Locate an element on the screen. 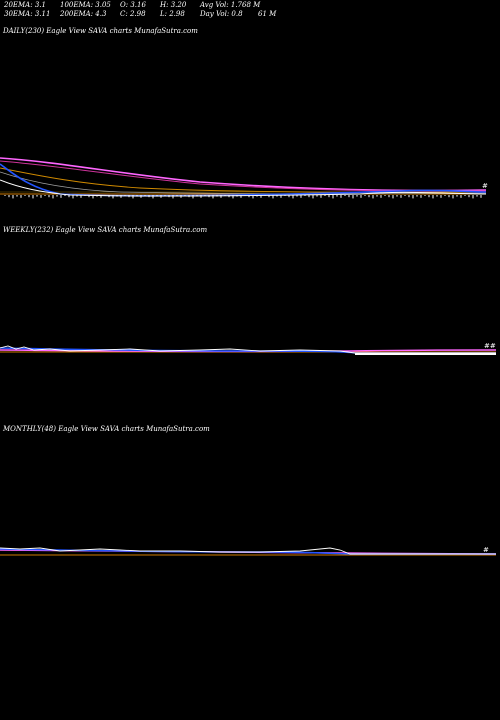 The height and width of the screenshot is (720, 500). daily-price-marker: # is located at coordinates (485, 186).